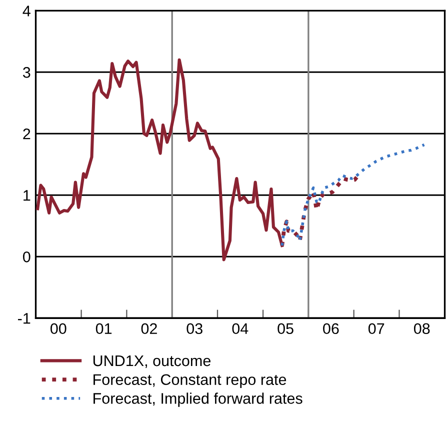 The width and height of the screenshot is (447, 427). What do you see at coordinates (149, 328) in the screenshot?
I see `x-tick-label: 02` at bounding box center [149, 328].